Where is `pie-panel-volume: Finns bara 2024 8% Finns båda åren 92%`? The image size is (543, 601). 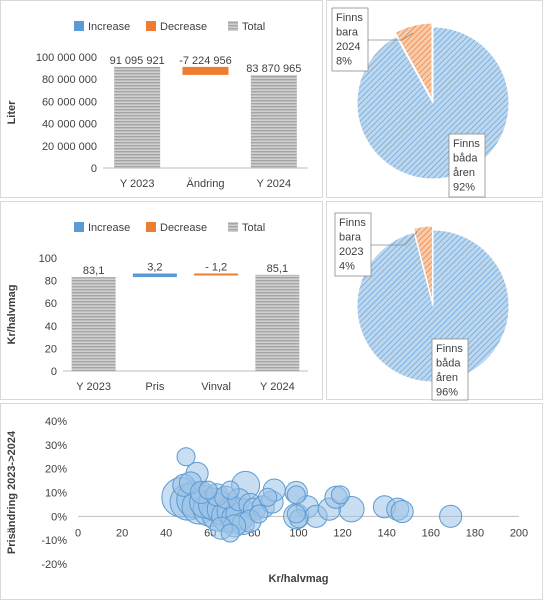
pie-panel-volume: Finns bara 2024 8% Finns båda åren 92% is located at coordinates (434, 99).